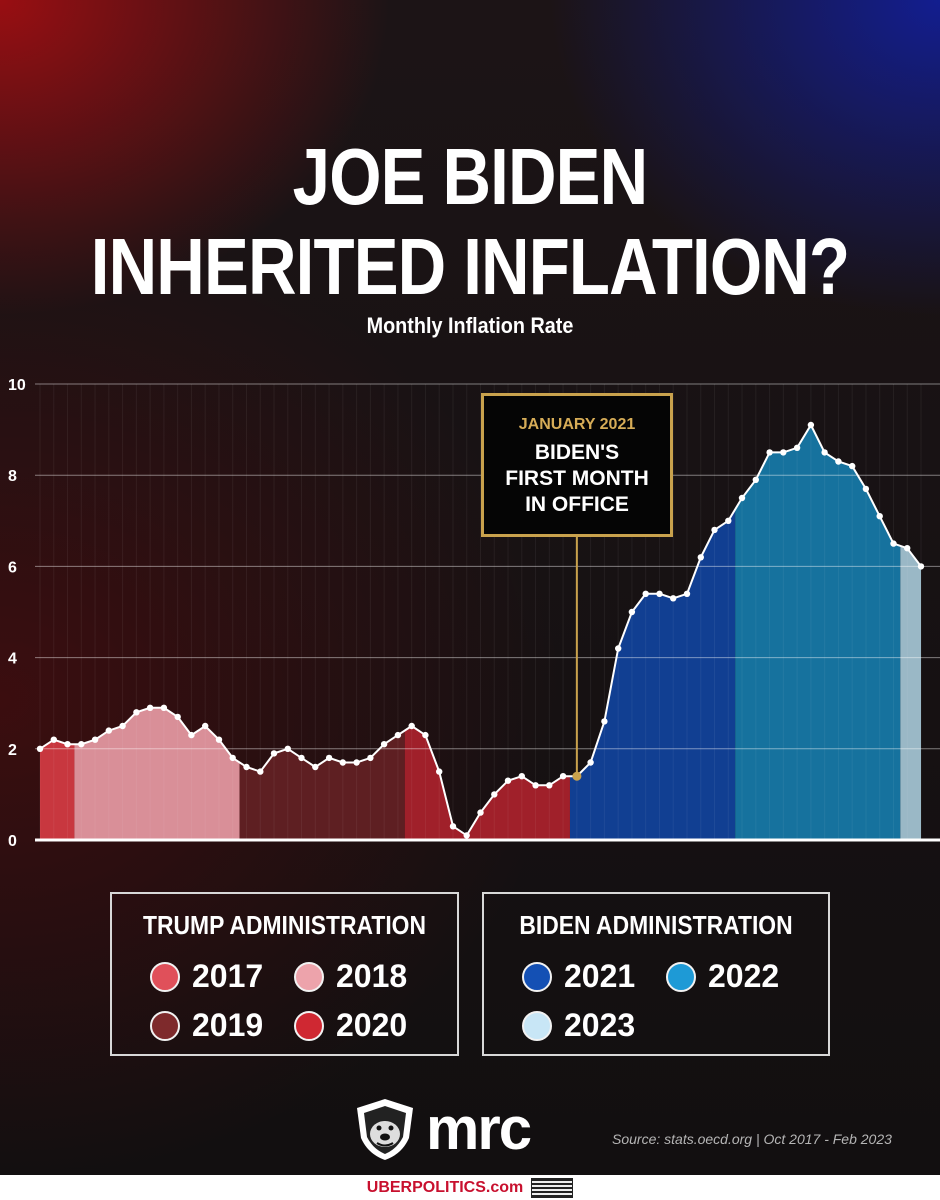 This screenshot has width=940, height=1200. Describe the element at coordinates (12, 476) in the screenshot. I see `y-tick-label-8: 8` at that location.